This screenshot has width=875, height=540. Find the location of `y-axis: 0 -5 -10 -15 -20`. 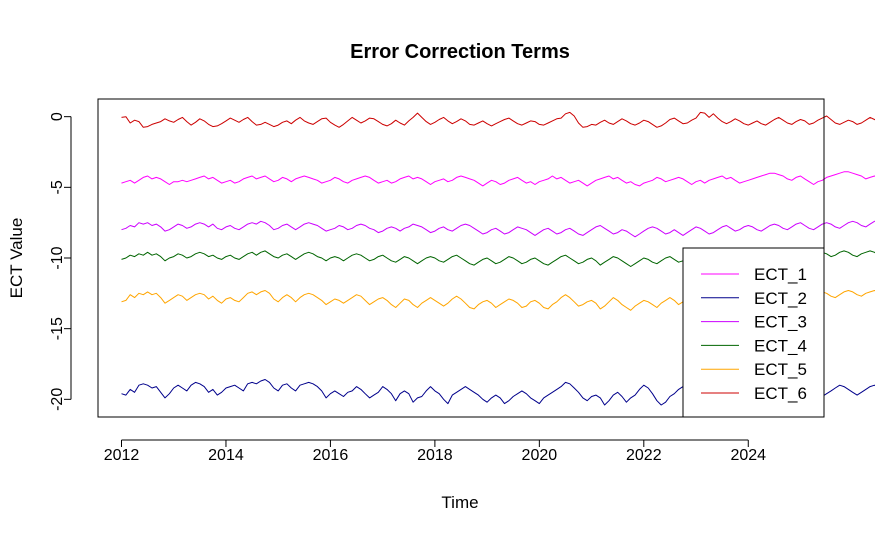

y-axis: 0 -5 -10 -15 -20 is located at coordinates (60, 261).